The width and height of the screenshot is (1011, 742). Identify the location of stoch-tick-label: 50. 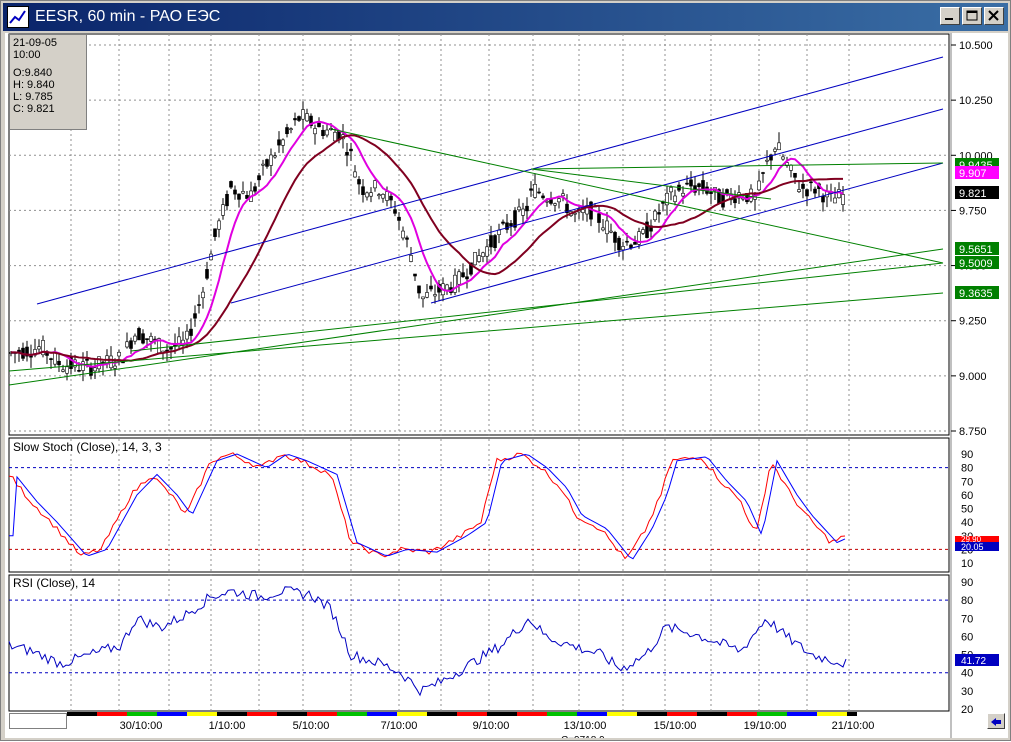
(967, 510).